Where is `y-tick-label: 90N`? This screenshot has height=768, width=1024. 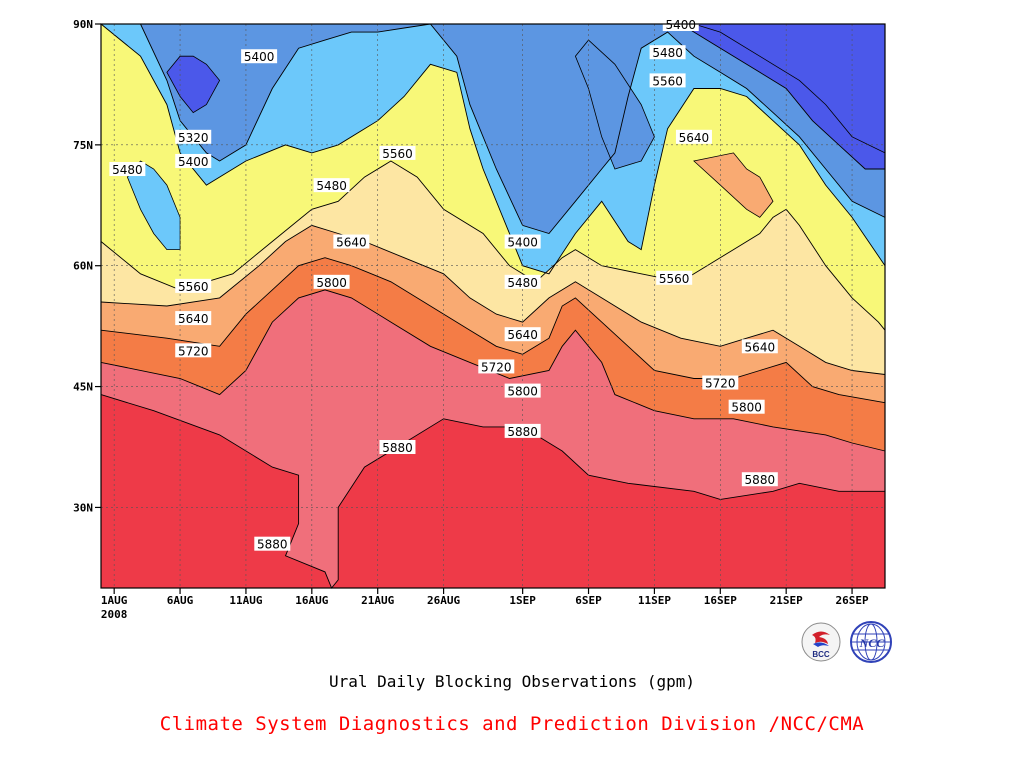 y-tick-label: 90N is located at coordinates (83, 24).